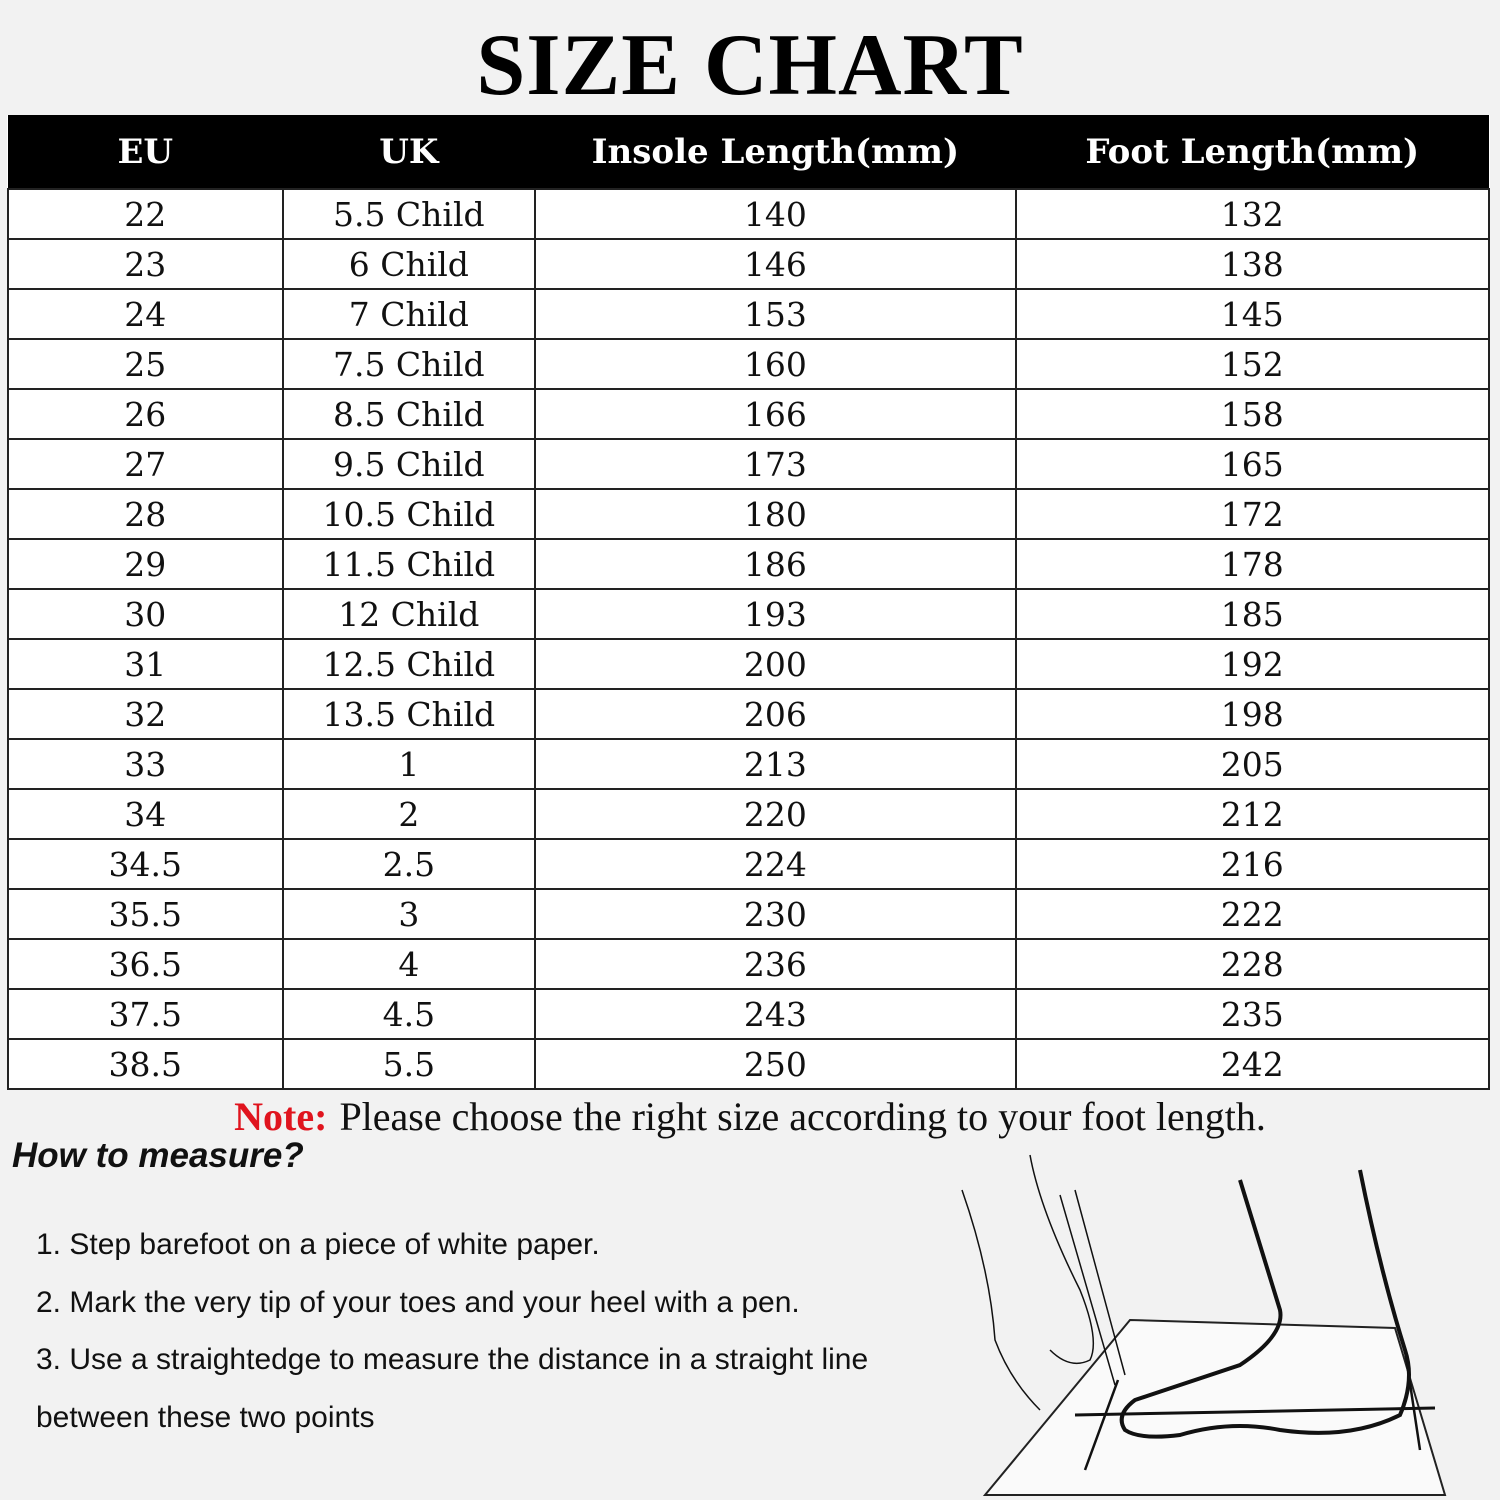  What do you see at coordinates (775, 714) in the screenshot?
I see `table-cell: 206` at bounding box center [775, 714].